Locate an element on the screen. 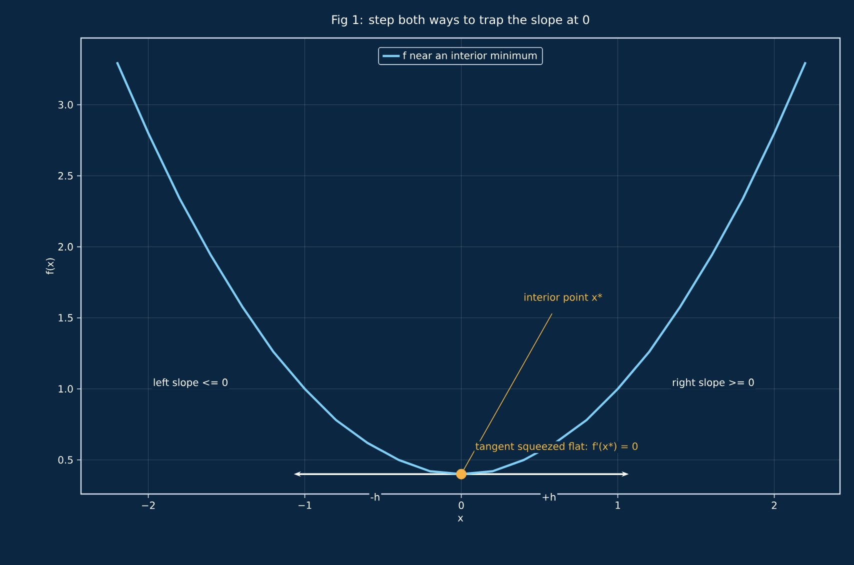  y-tick-label: 3.0 is located at coordinates (65, 104).